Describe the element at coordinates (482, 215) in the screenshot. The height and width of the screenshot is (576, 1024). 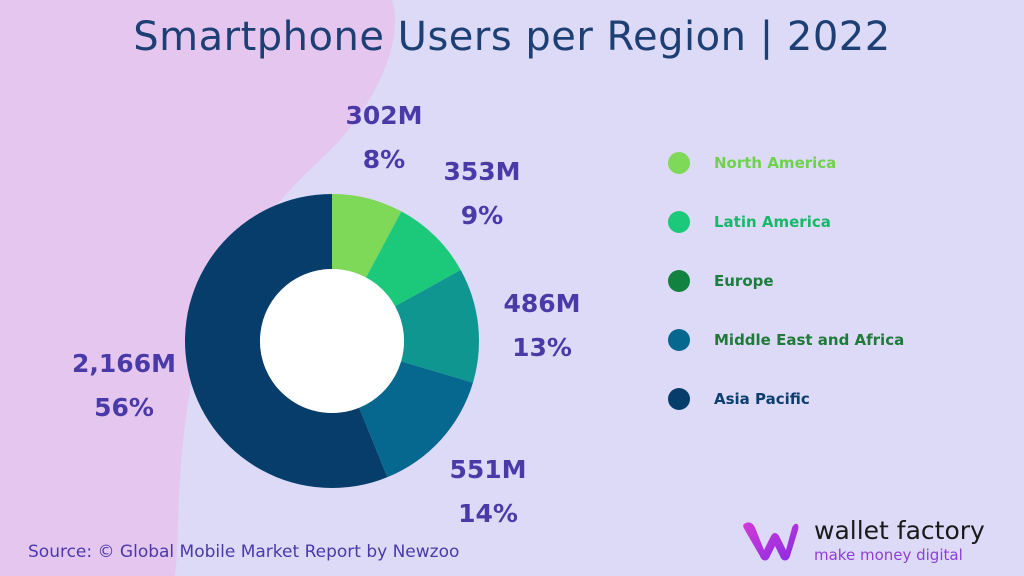
I see `data-label-percent: 9%` at that location.